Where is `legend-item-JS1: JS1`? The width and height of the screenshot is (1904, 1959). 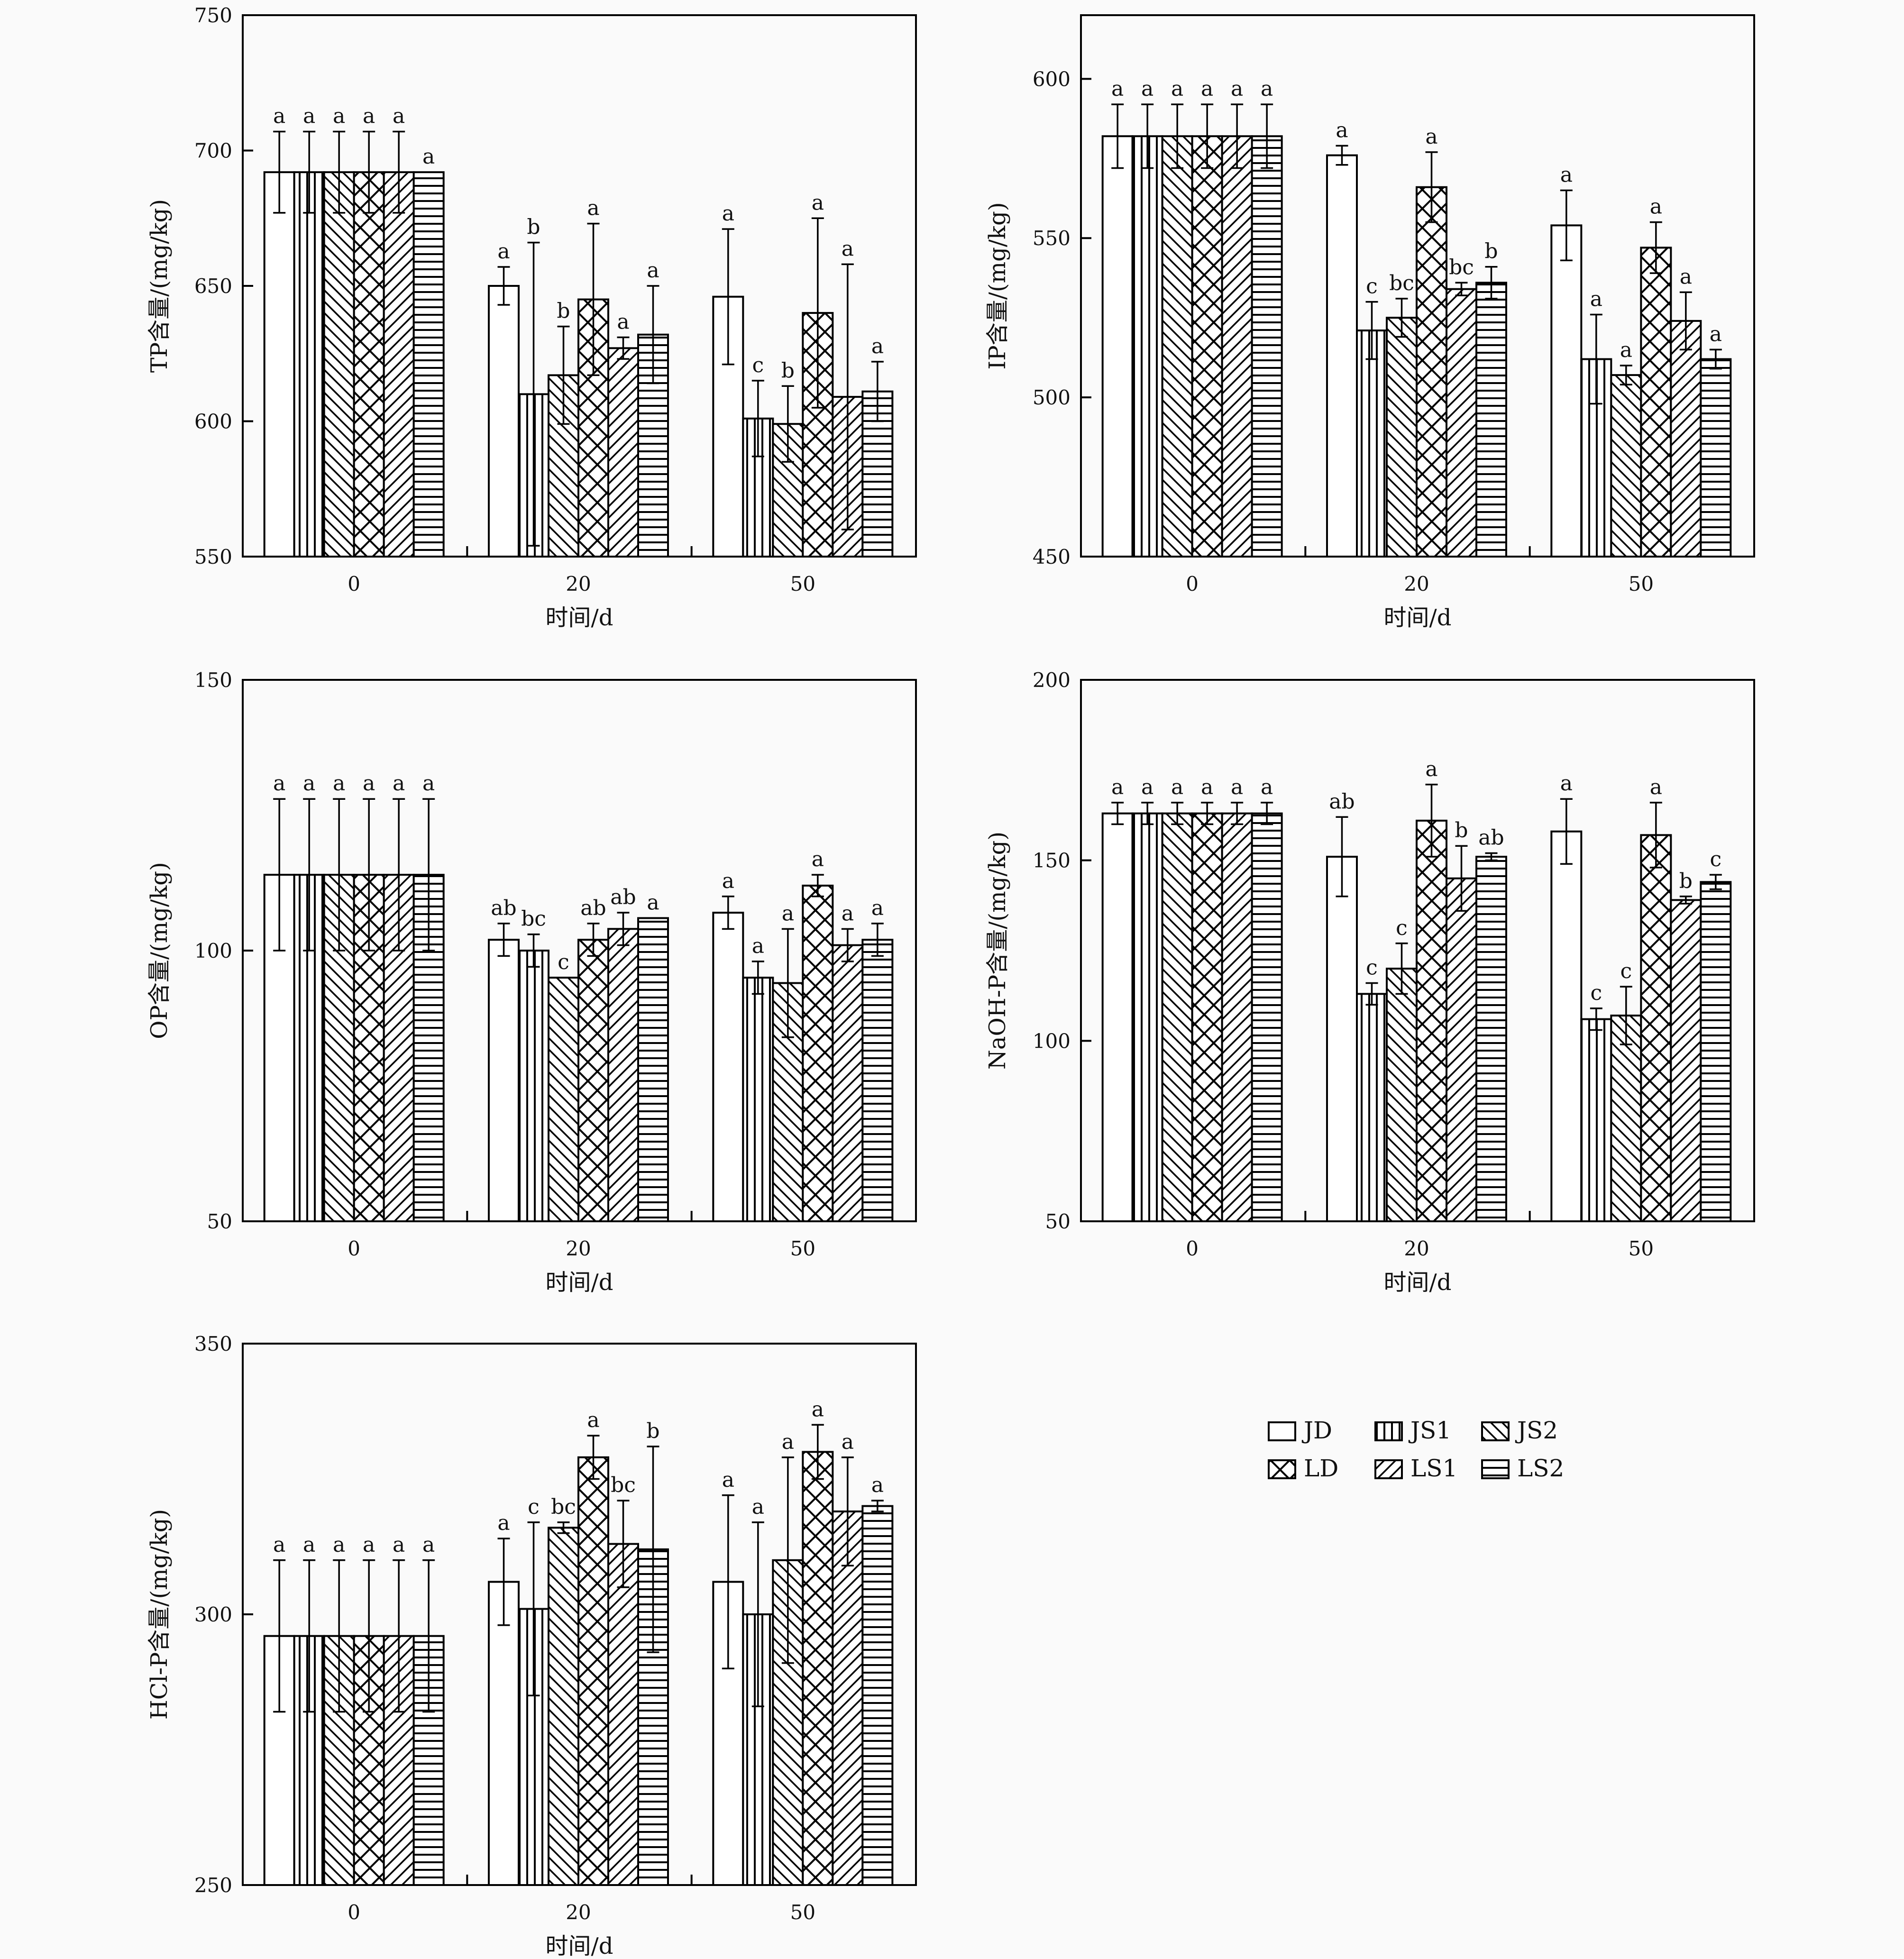
legend-item-JS1: JS1 is located at coordinates (1413, 1431).